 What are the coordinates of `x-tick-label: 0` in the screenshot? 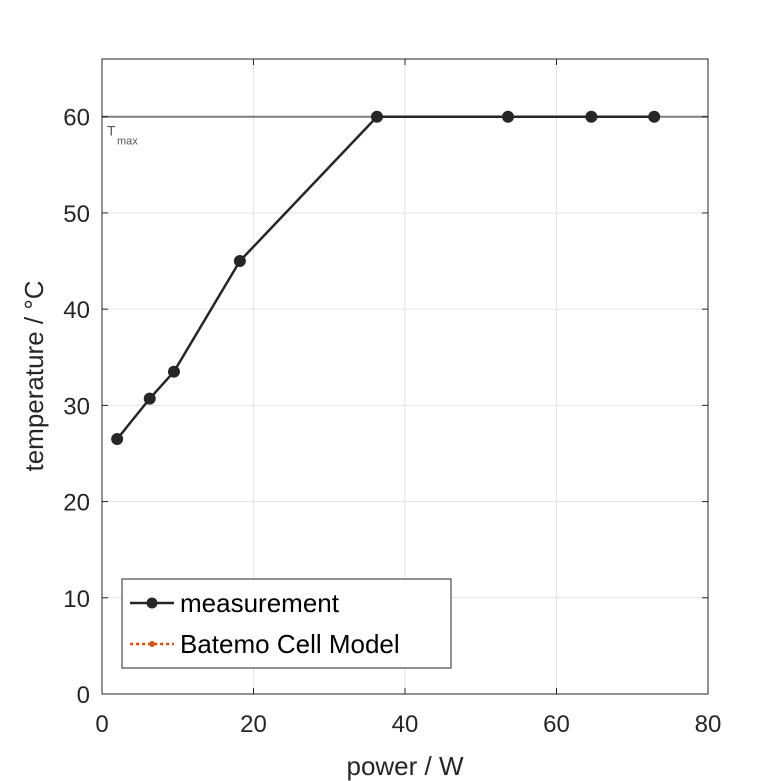 It's located at (101, 724).